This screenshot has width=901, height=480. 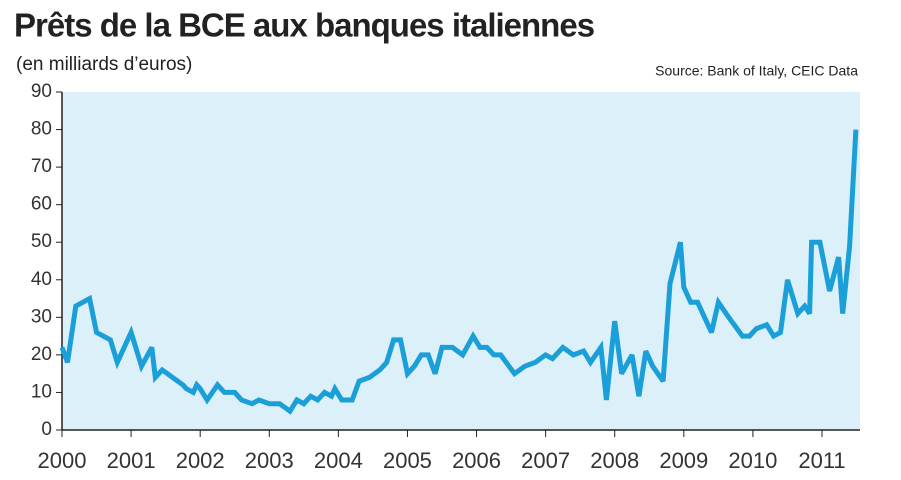 What do you see at coordinates (476, 460) in the screenshot?
I see `x-tick-label: 2006` at bounding box center [476, 460].